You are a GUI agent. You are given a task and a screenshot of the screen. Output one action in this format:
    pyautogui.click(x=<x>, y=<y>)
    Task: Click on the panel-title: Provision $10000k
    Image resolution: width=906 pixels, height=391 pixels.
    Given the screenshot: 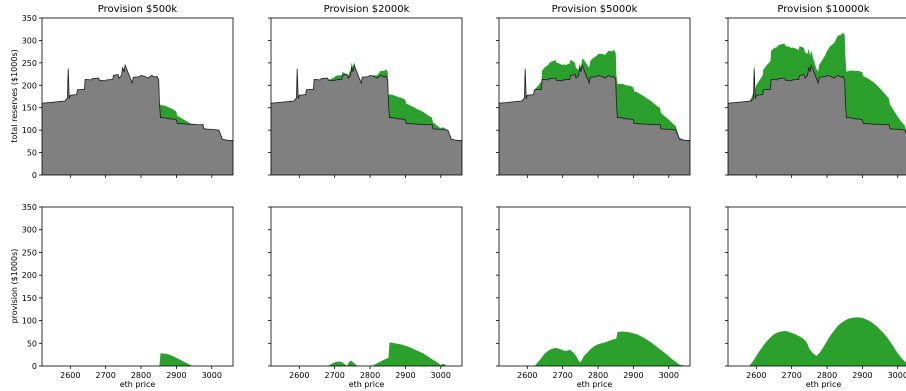 What is the action you would take?
    pyautogui.click(x=823, y=9)
    